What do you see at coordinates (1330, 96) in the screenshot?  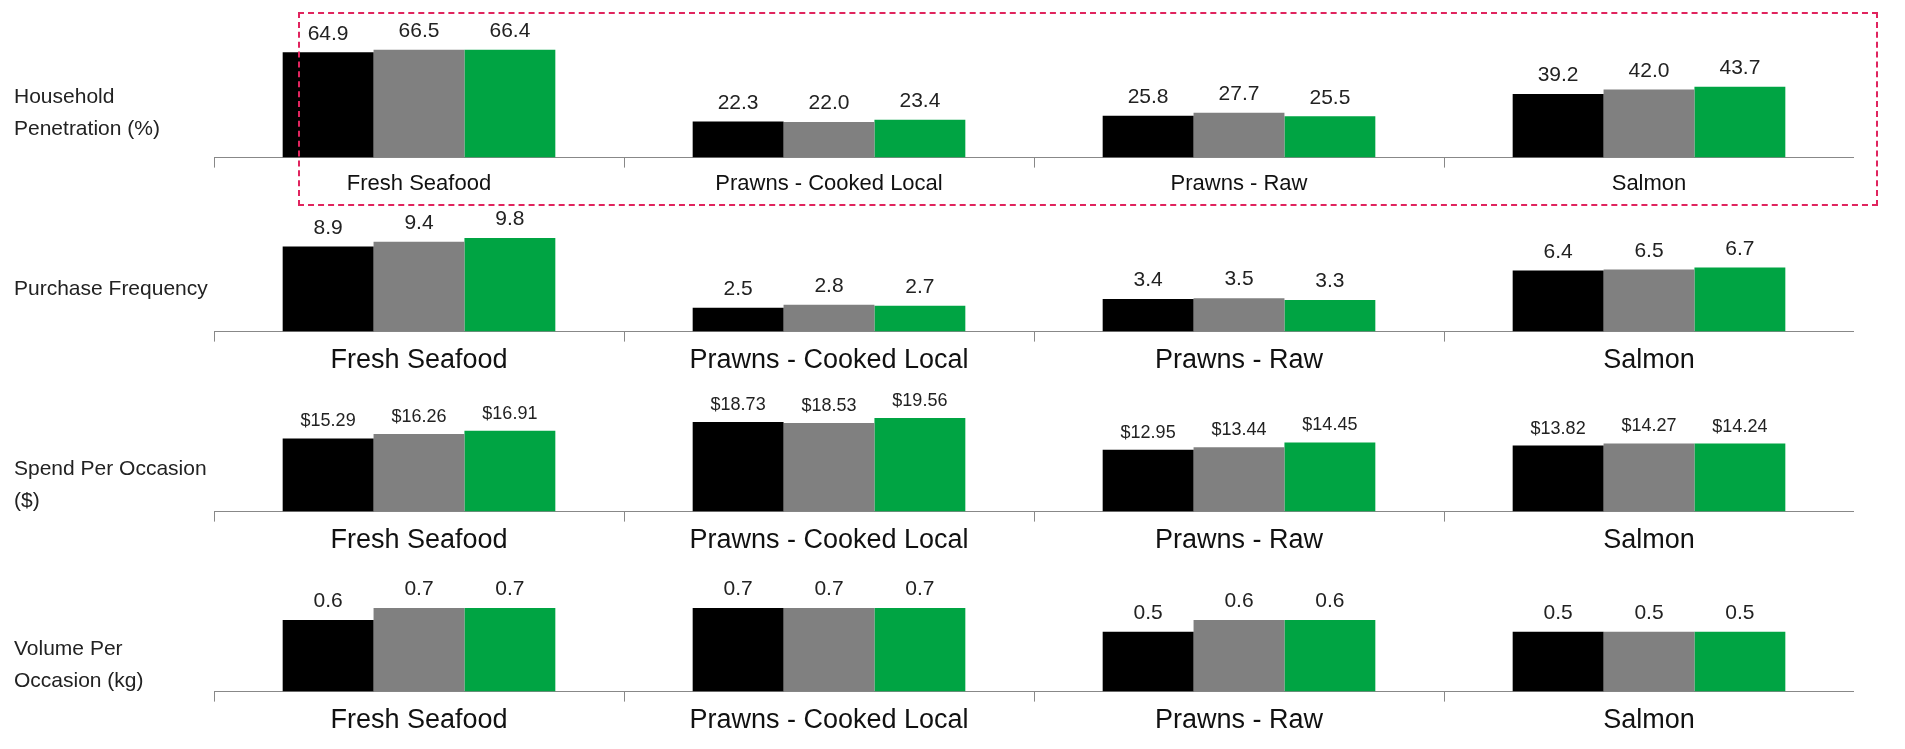 I see `data-label: 25.5` at bounding box center [1330, 96].